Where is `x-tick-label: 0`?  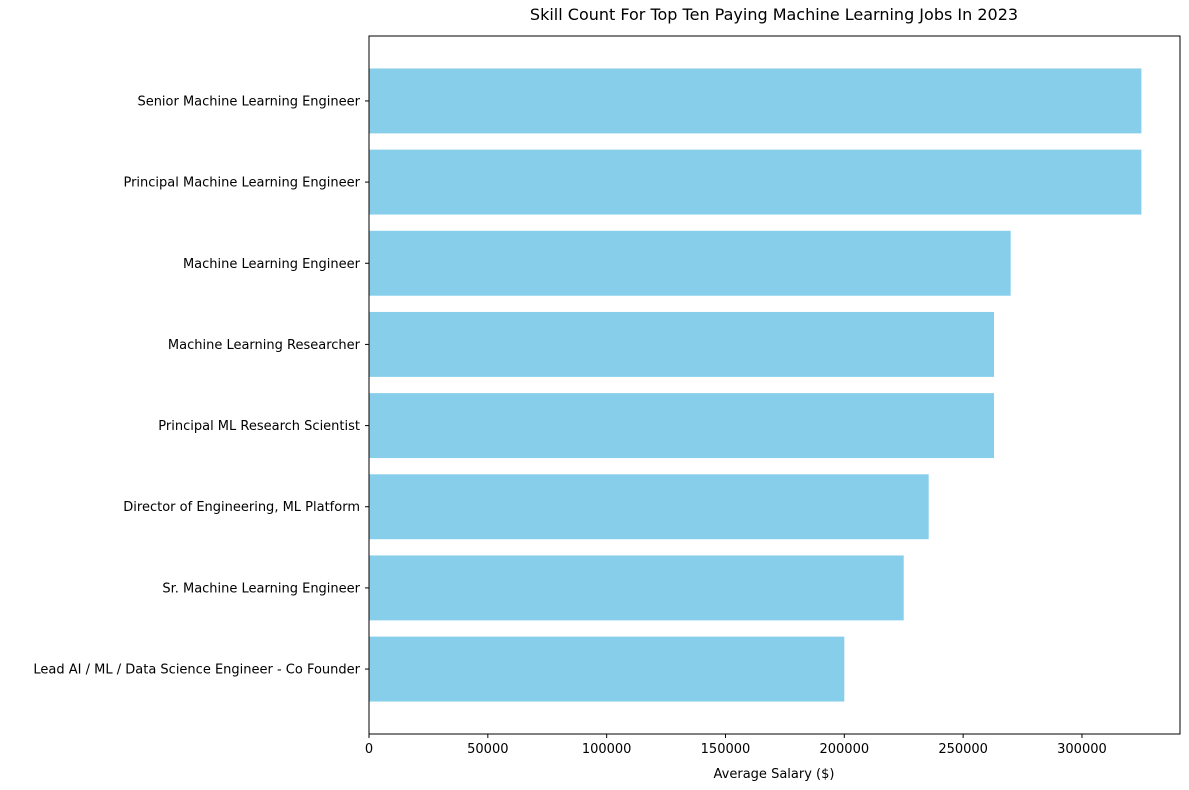
x-tick-label: 0 is located at coordinates (369, 749).